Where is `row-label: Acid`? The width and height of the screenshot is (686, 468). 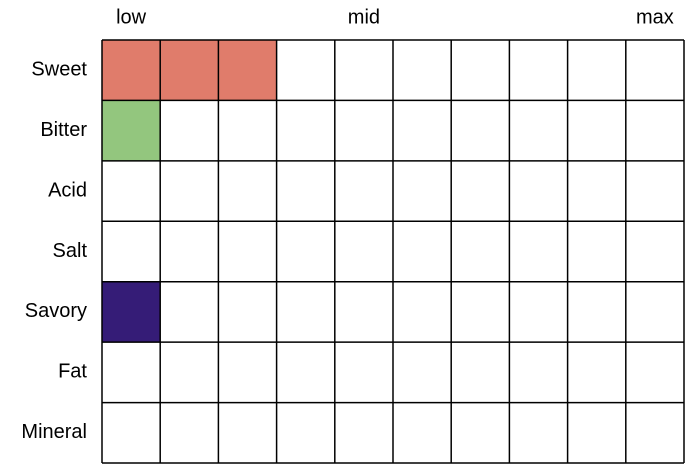 row-label: Acid is located at coordinates (67, 190).